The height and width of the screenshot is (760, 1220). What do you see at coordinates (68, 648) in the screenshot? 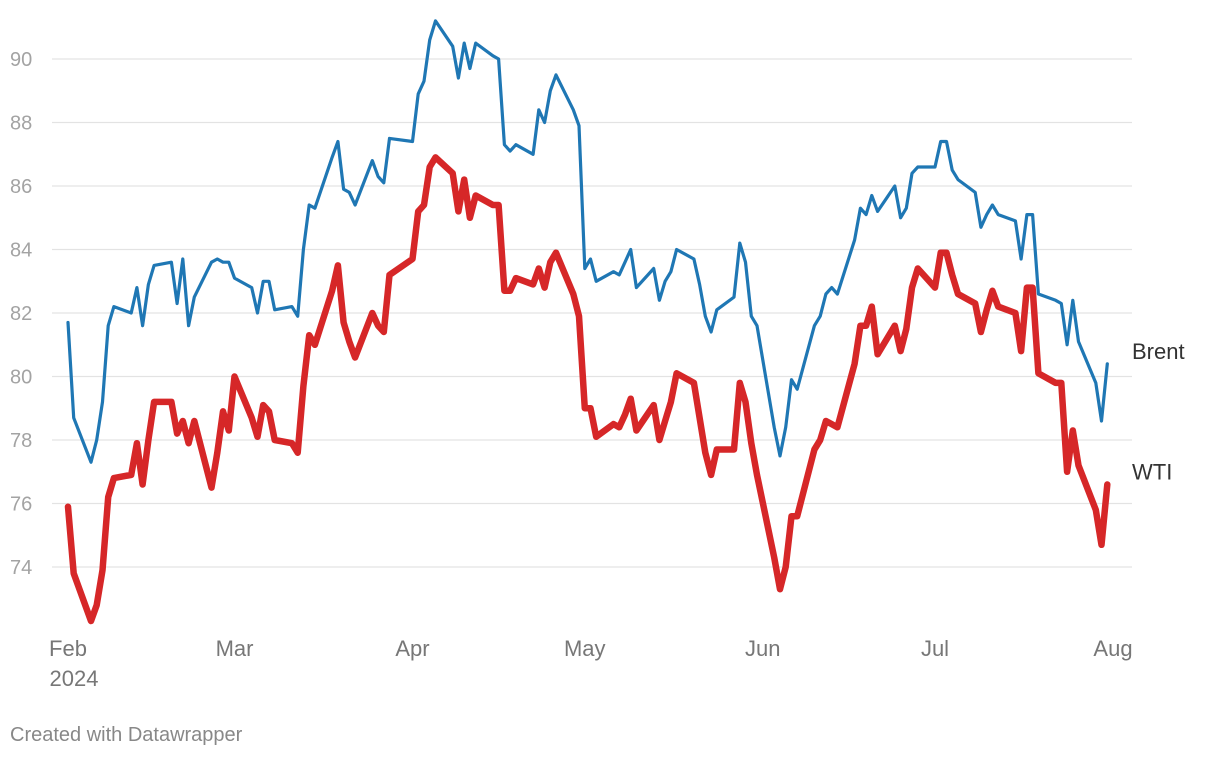
I see `x-tick-label: Feb` at bounding box center [68, 648].